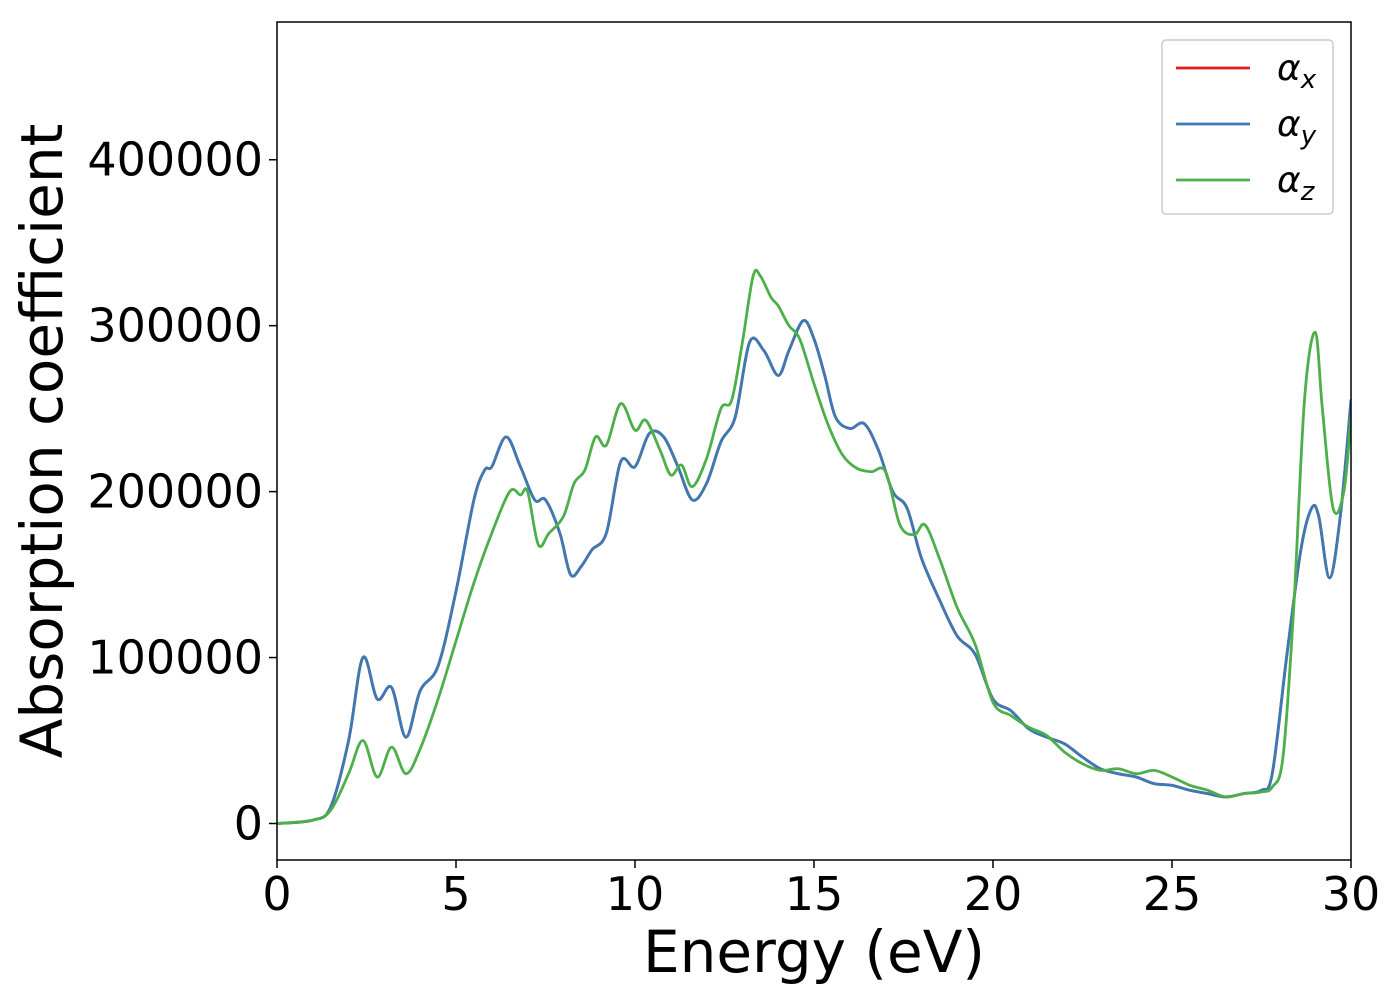  Describe the element at coordinates (175, 658) in the screenshot. I see `y-tick-label: 100000` at that location.